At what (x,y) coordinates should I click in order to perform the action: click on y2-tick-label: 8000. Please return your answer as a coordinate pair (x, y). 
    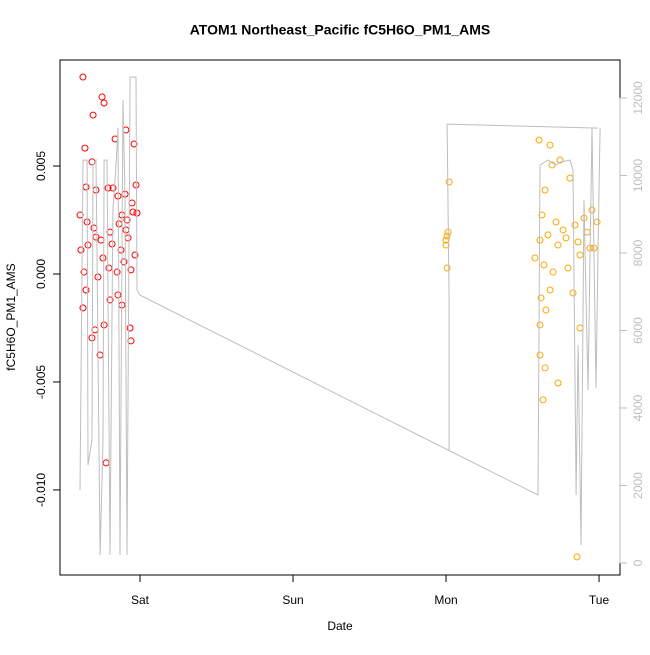
    Looking at the image, I should click on (638, 252).